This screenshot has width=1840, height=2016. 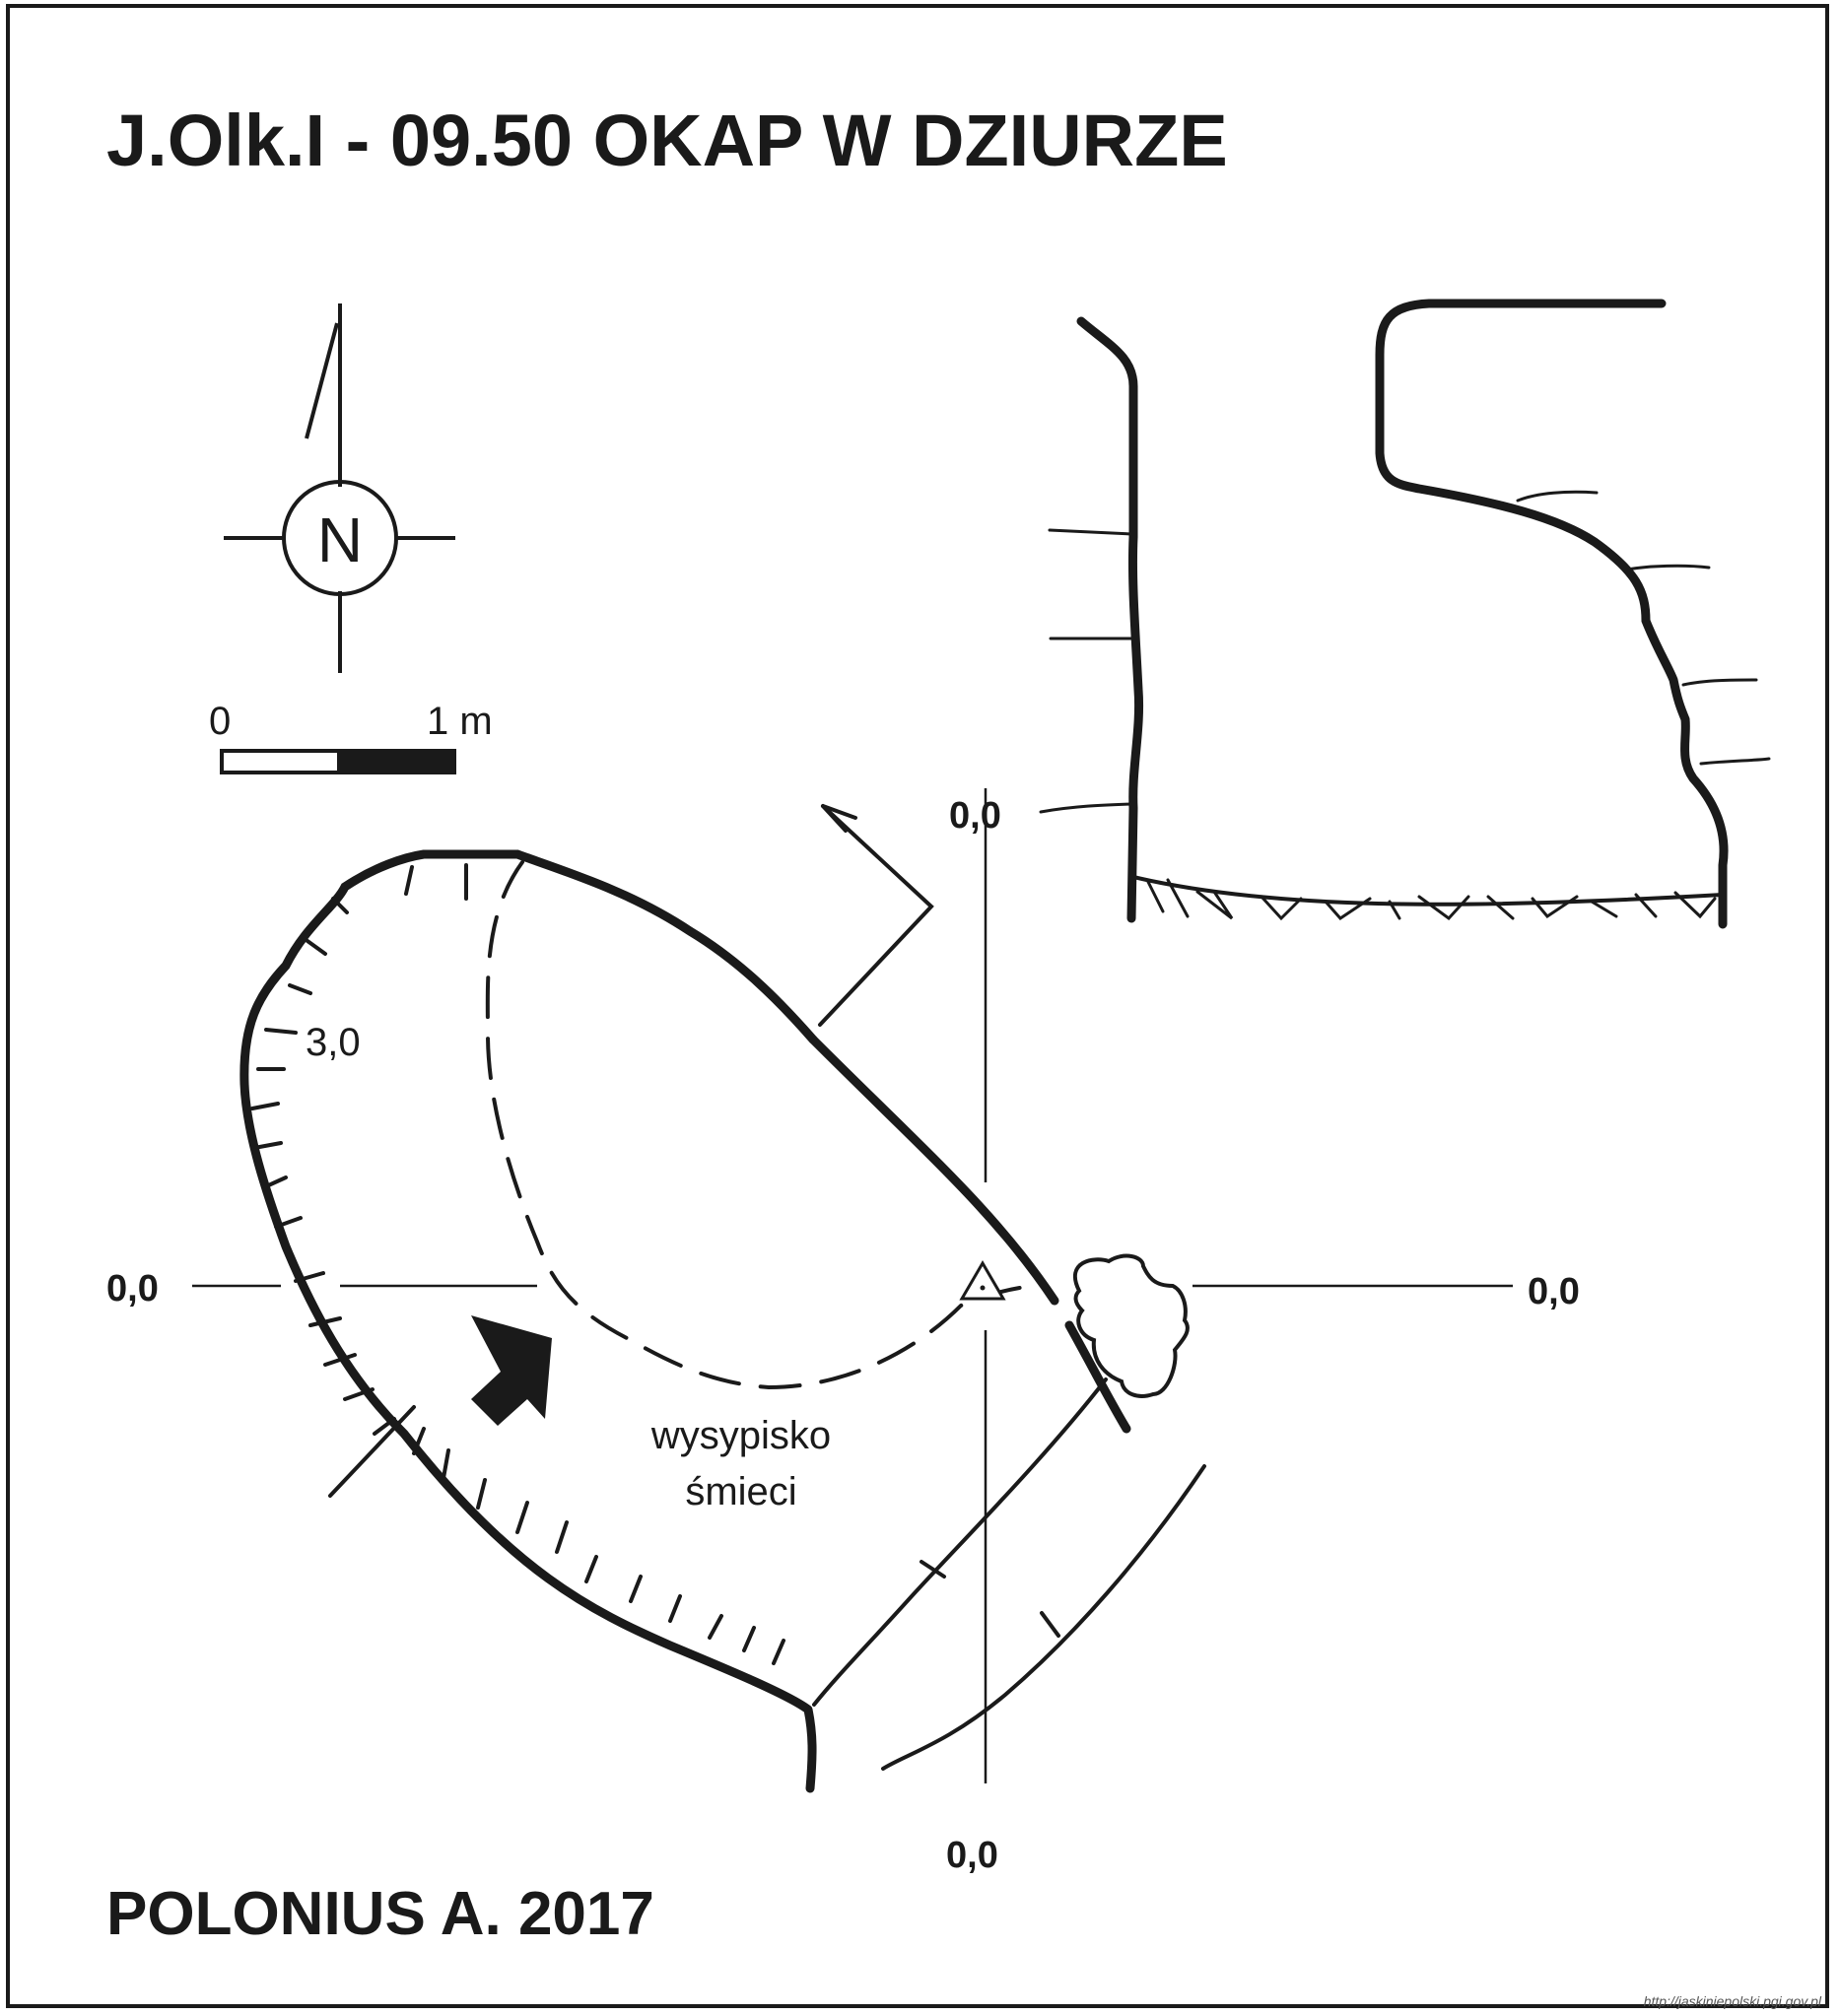 What do you see at coordinates (975, 816) in the screenshot?
I see `axis-label-top: 0,0` at bounding box center [975, 816].